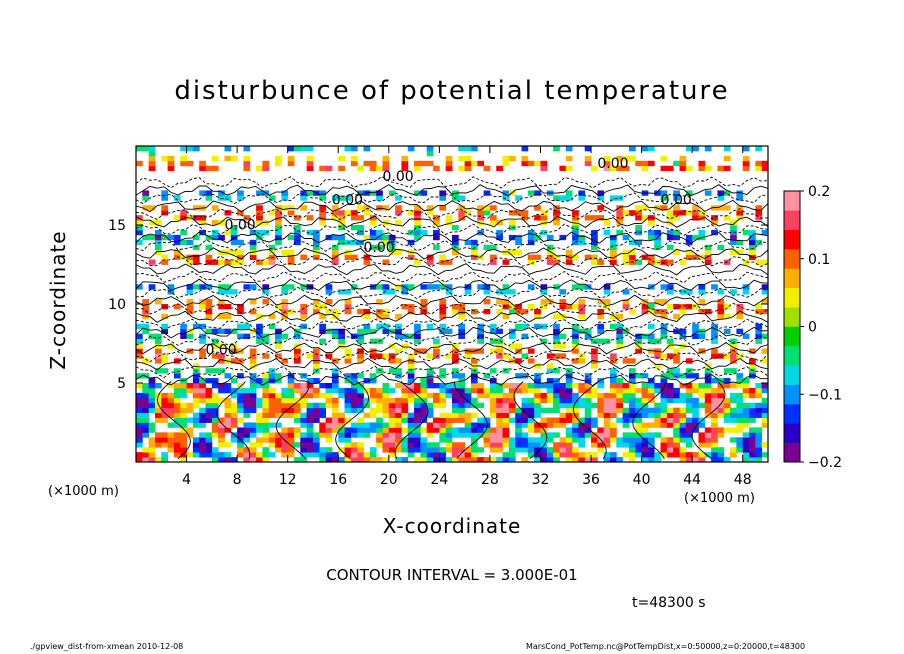 This screenshot has width=904, height=654. Describe the element at coordinates (792, 355) in the screenshot. I see `colorbar-segment` at that location.